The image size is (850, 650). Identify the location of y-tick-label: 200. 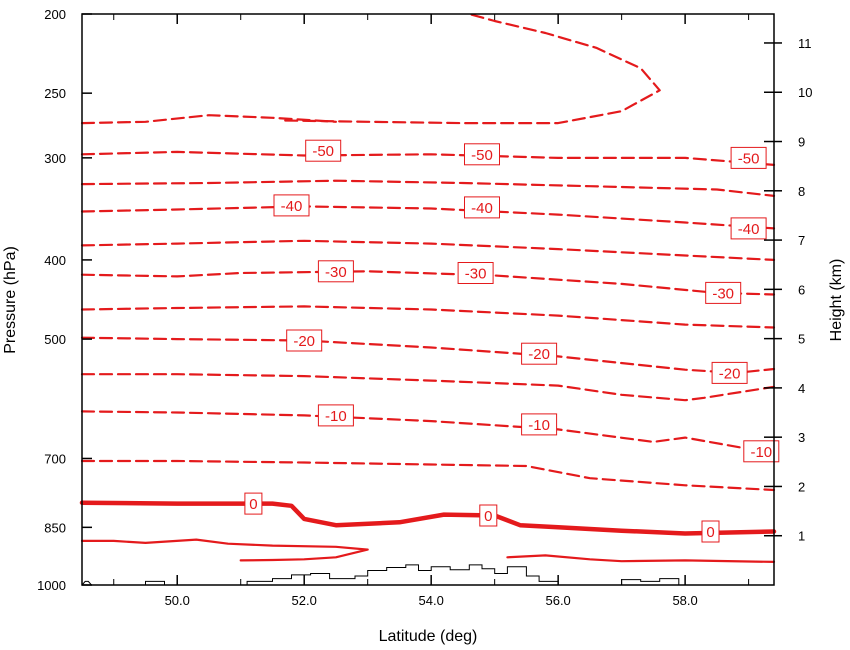
(55, 14).